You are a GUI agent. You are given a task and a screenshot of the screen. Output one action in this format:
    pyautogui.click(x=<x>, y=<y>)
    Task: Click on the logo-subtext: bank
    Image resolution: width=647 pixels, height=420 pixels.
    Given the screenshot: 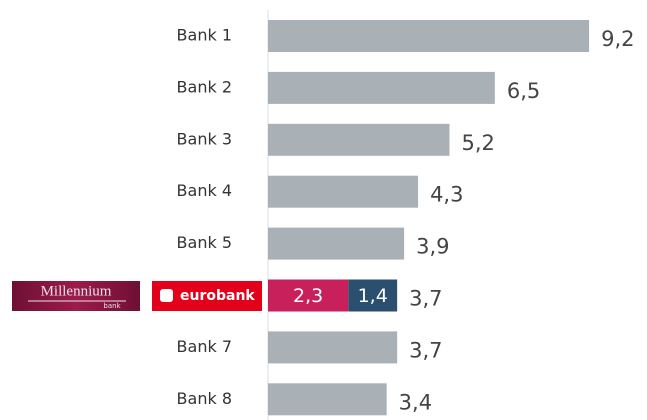 What is the action you would take?
    pyautogui.click(x=112, y=306)
    